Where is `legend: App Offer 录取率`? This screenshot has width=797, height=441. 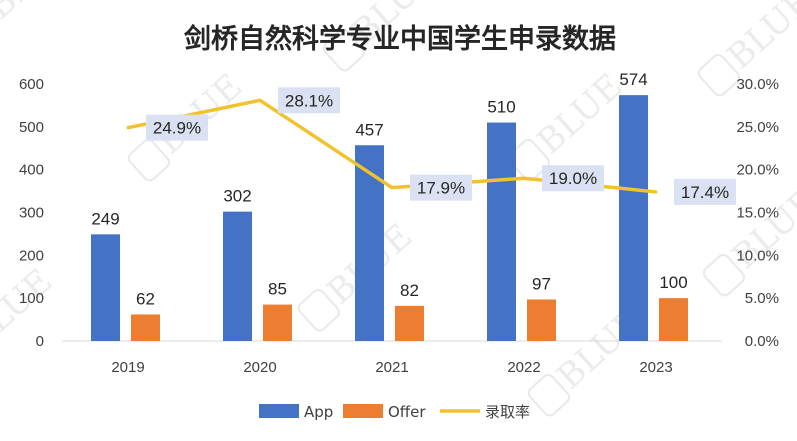
legend: App Offer 录取率 is located at coordinates (394, 412).